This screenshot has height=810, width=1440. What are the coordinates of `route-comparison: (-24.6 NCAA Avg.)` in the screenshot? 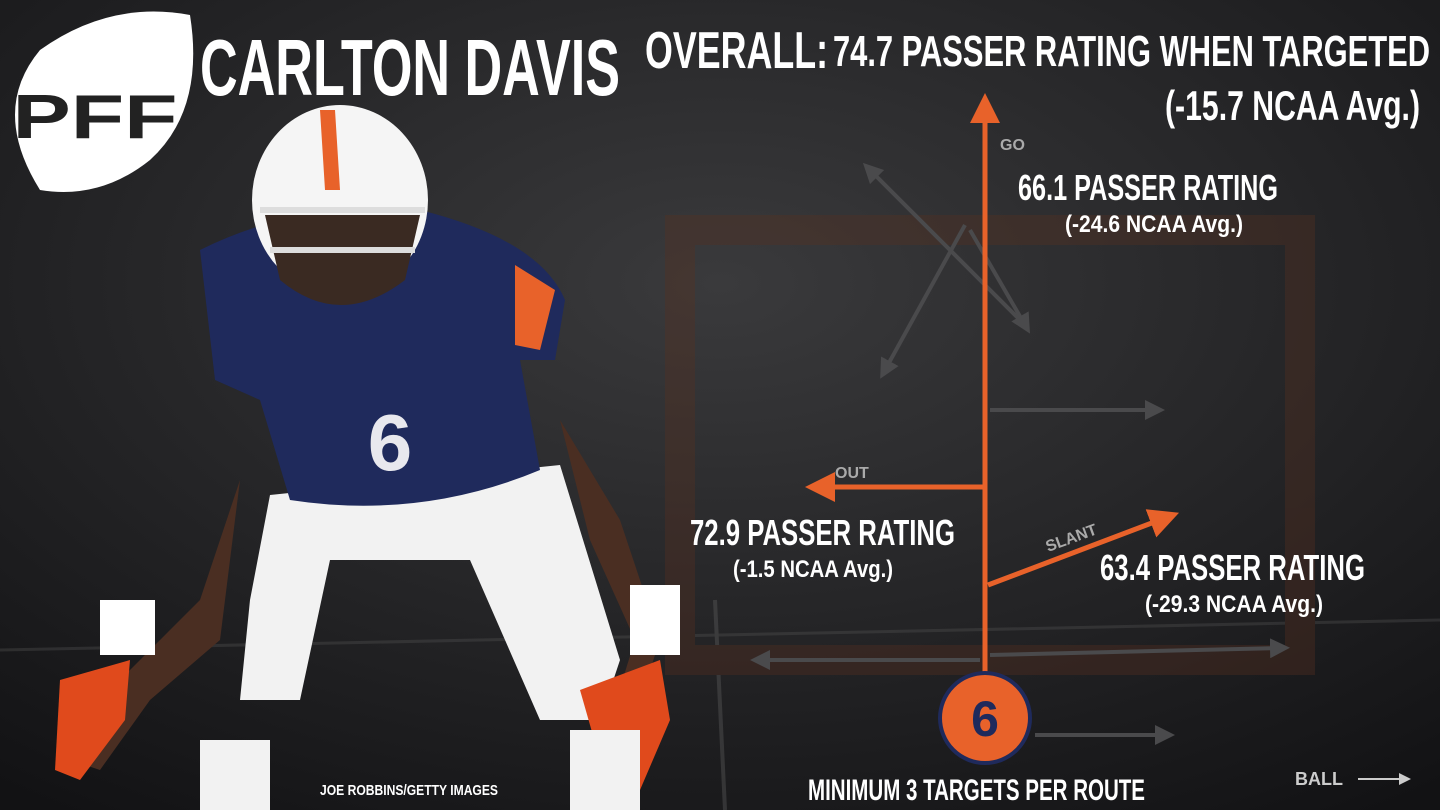 It's located at (1154, 224).